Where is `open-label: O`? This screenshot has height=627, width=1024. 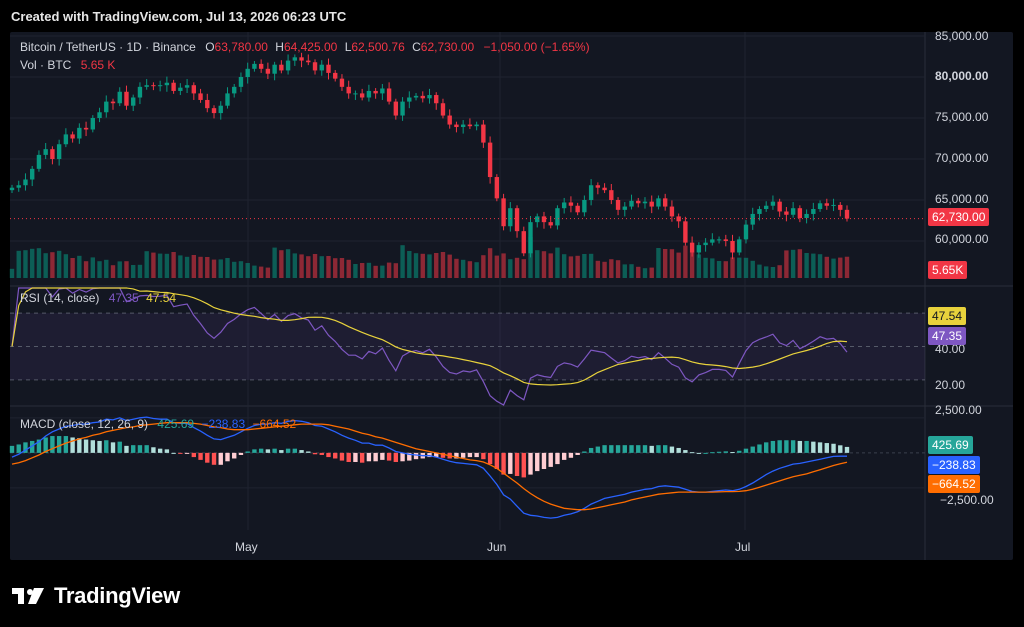 open-label: O is located at coordinates (210, 47).